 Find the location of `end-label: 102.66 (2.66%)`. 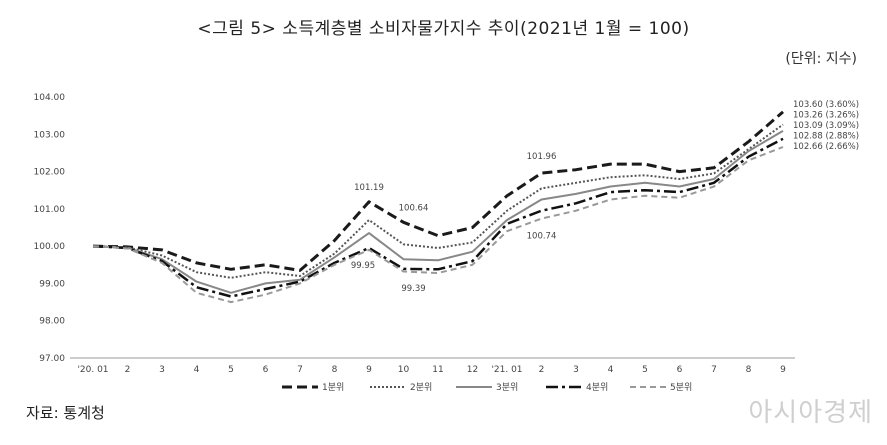

end-label: 102.66 (2.66%) is located at coordinates (826, 147).